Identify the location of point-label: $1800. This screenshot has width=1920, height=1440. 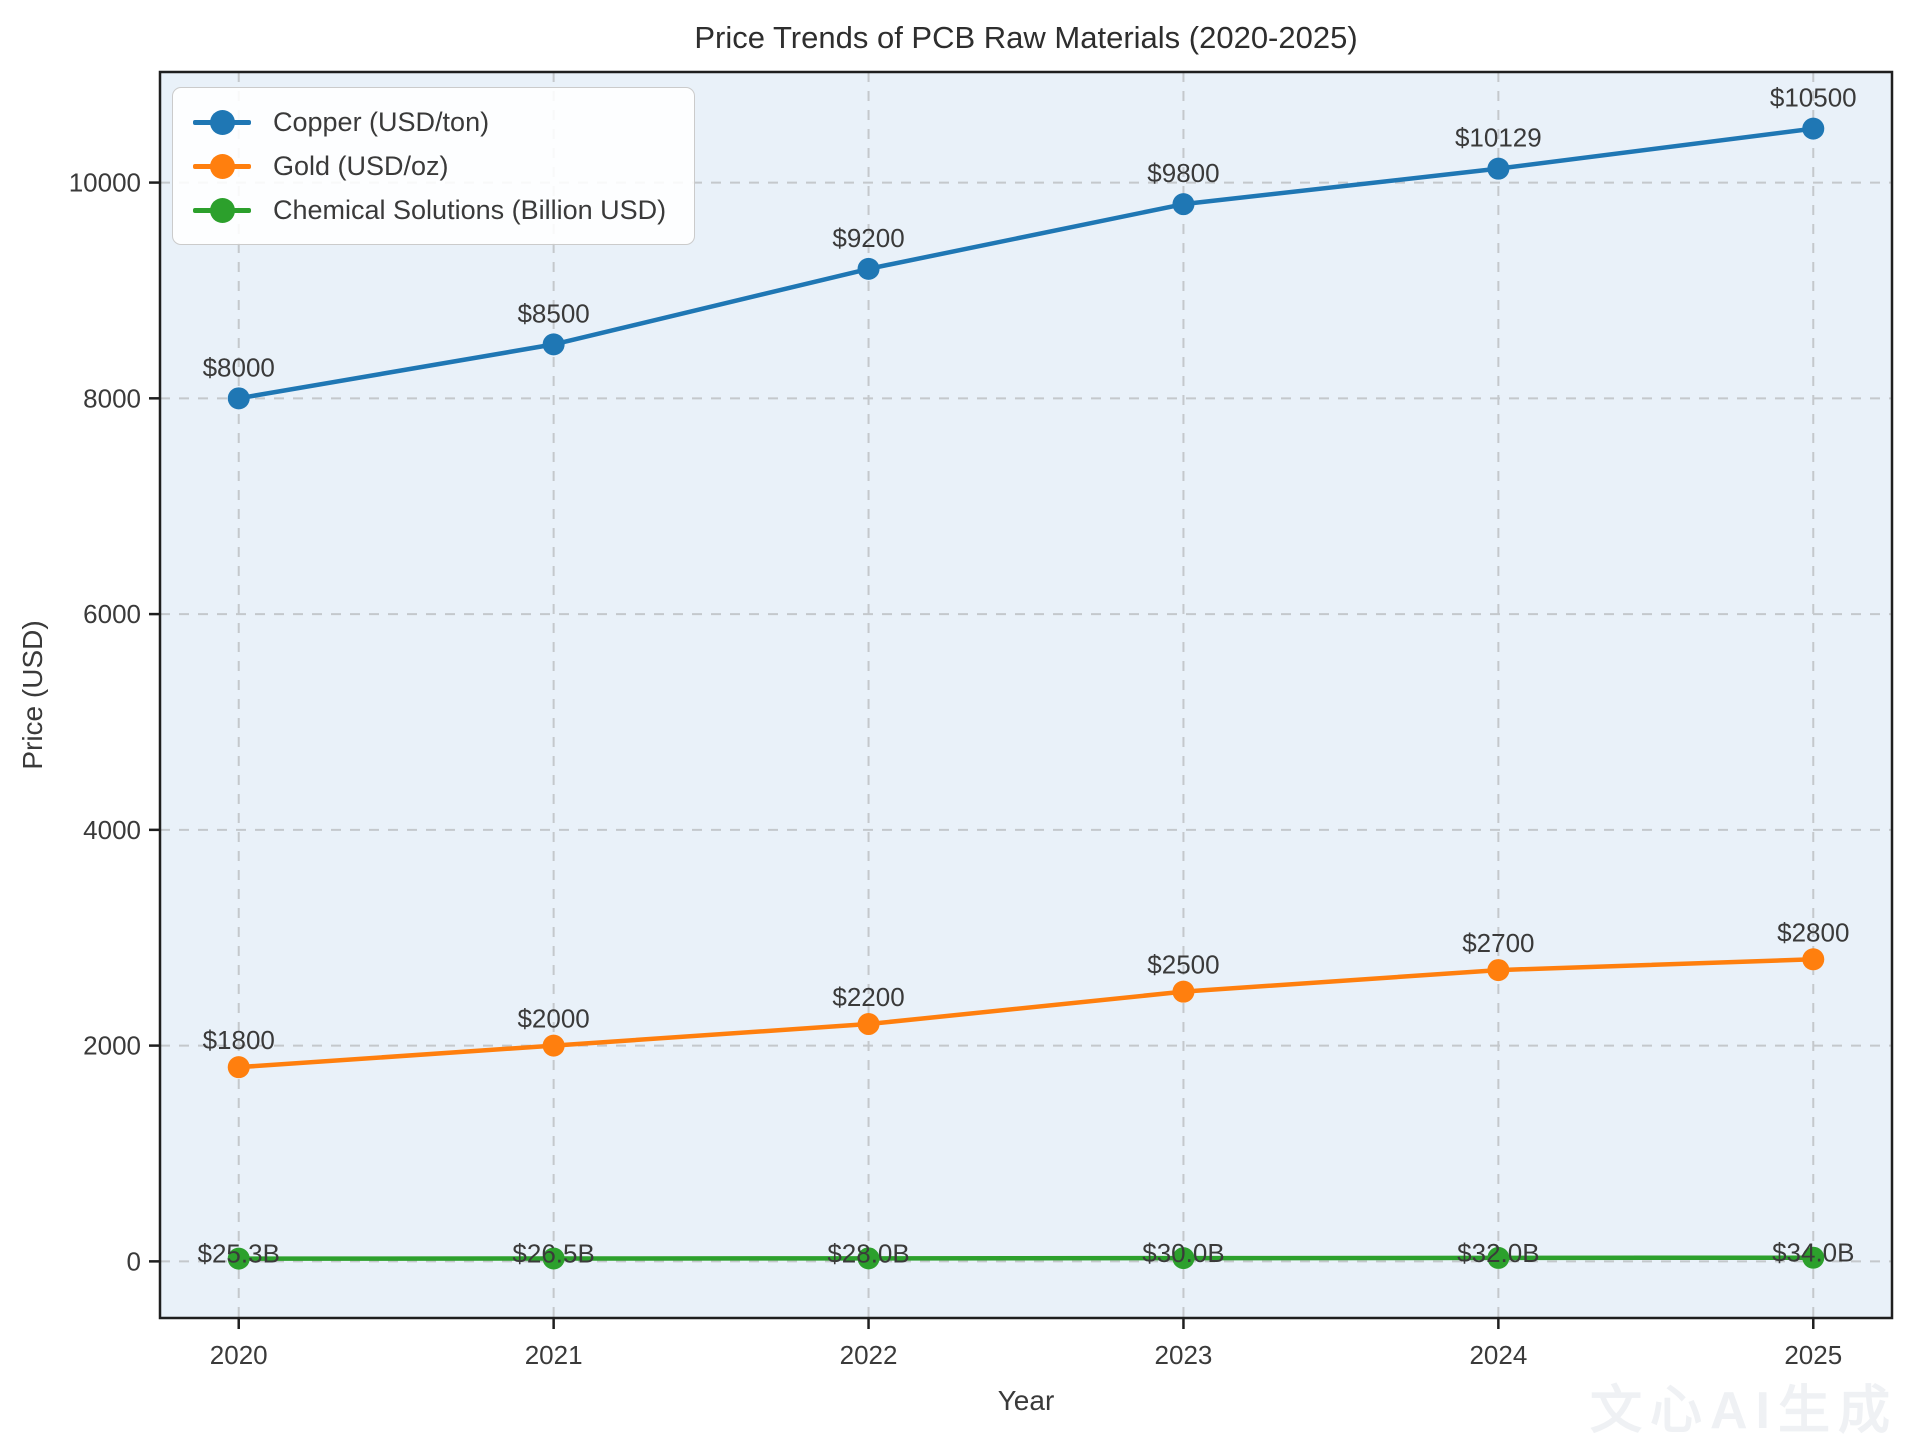
(239, 1040).